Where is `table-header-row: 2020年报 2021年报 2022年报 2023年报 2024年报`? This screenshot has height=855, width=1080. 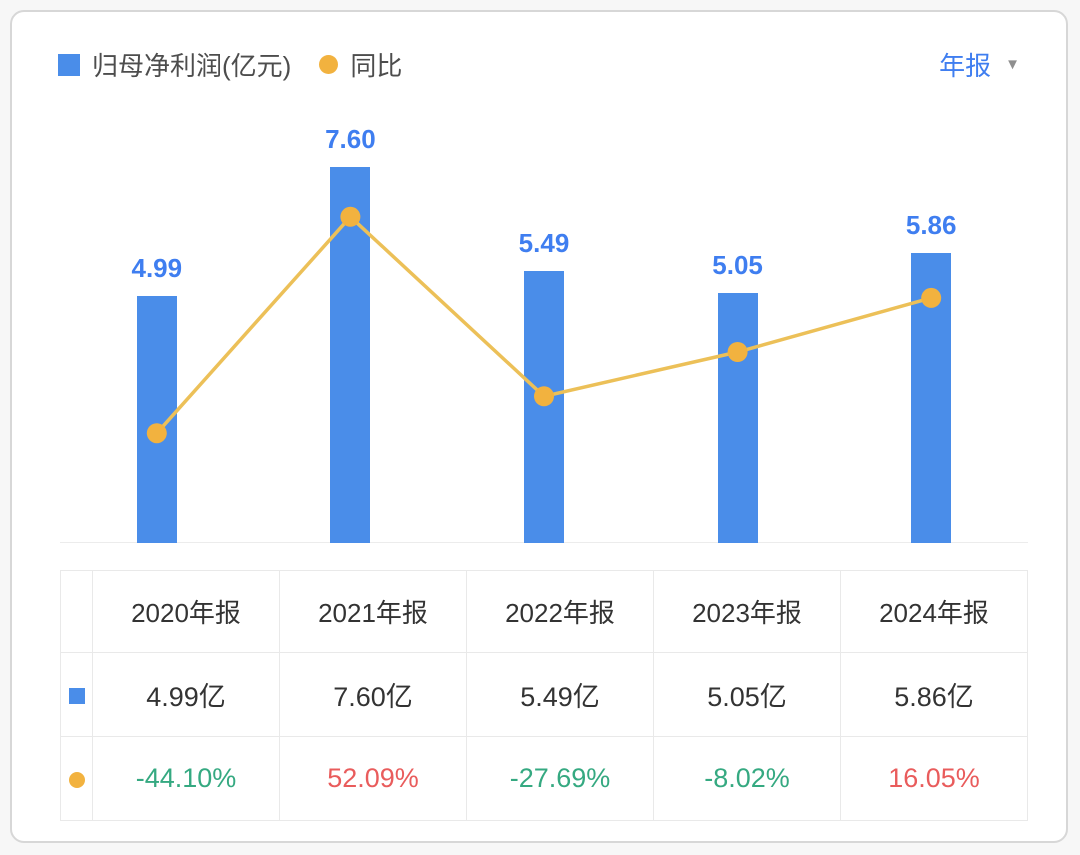
table-header-row: 2020年报 2021年报 2022年报 2023年报 2024年报 is located at coordinates (544, 611).